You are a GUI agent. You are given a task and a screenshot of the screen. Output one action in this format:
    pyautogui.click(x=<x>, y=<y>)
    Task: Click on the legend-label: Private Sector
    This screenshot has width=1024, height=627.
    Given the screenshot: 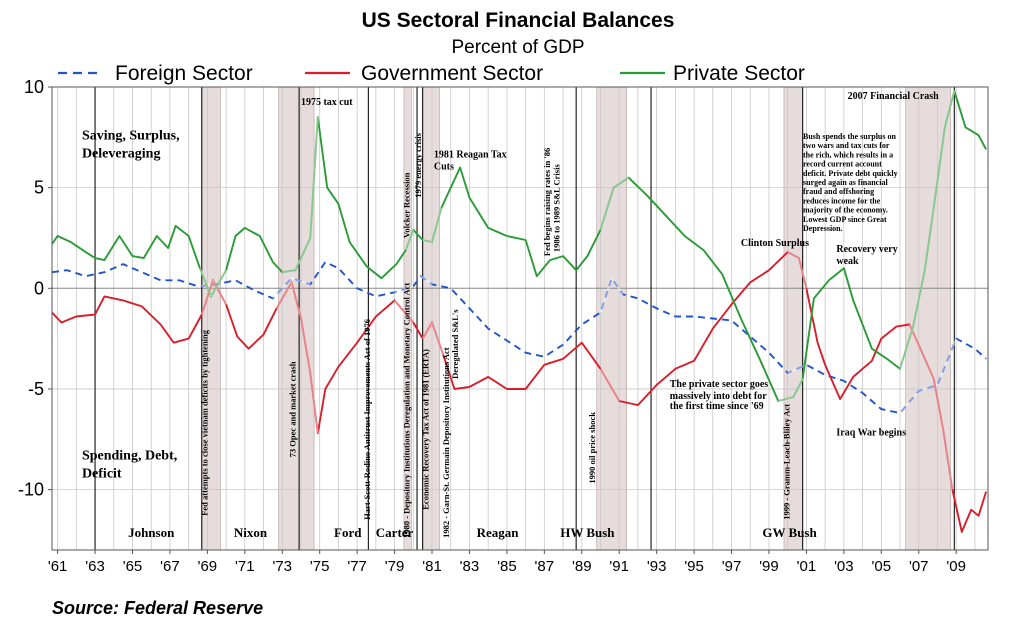 What is the action you would take?
    pyautogui.click(x=739, y=73)
    